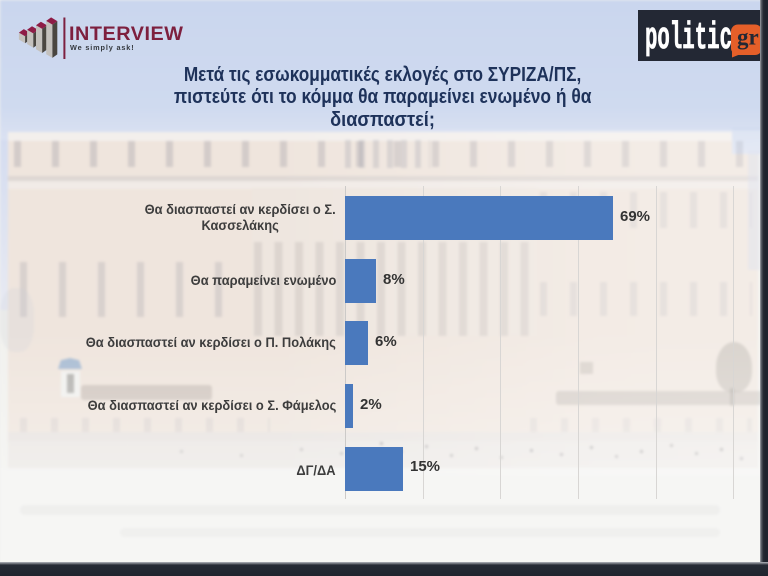 The image size is (768, 576). I want to click on svg-text: politic, so click(688, 38).